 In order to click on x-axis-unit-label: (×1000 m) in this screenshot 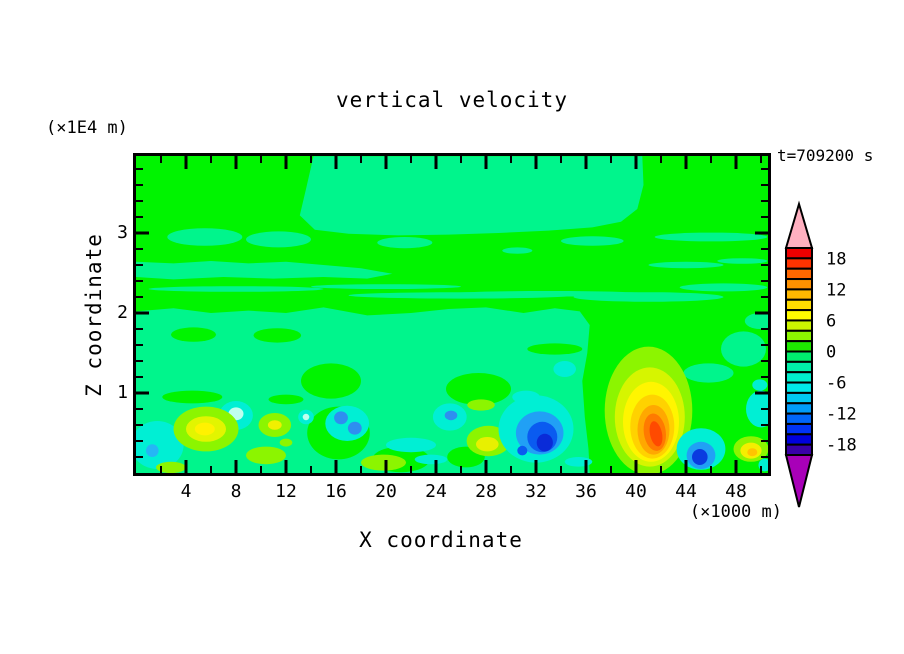, I will do `click(735, 512)`.